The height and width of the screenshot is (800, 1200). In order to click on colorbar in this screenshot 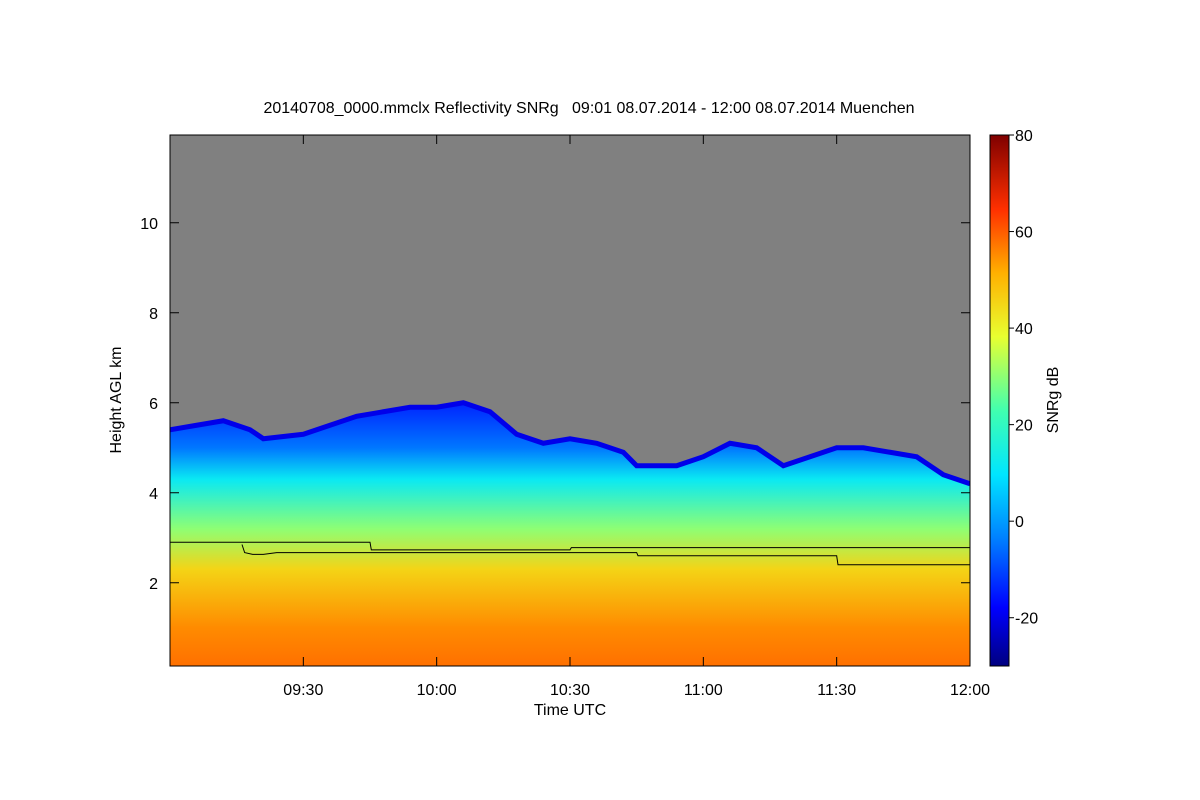, I will do `click(999, 400)`.